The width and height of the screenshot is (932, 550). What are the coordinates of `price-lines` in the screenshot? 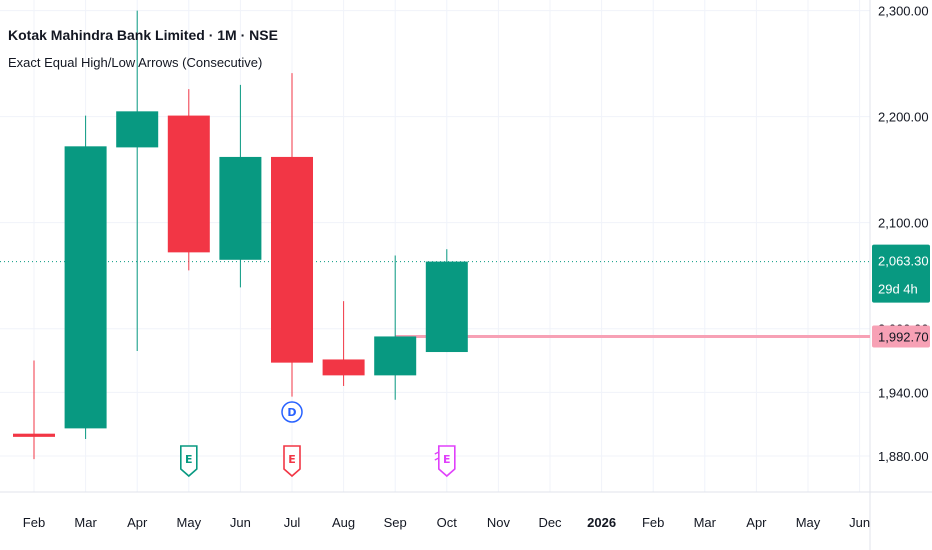 It's located at (435, 299).